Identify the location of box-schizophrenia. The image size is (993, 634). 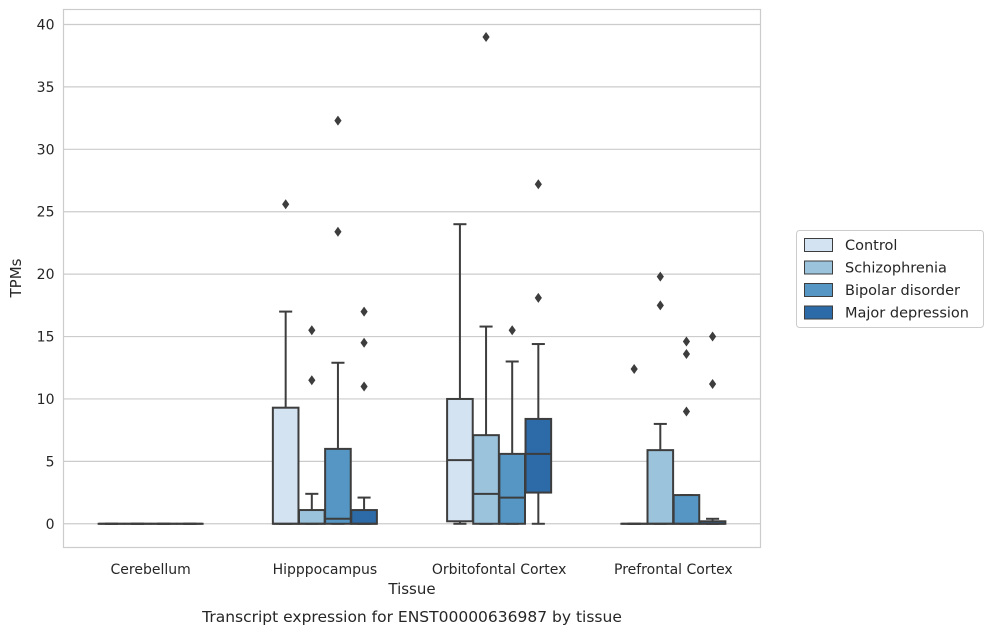
(660, 398).